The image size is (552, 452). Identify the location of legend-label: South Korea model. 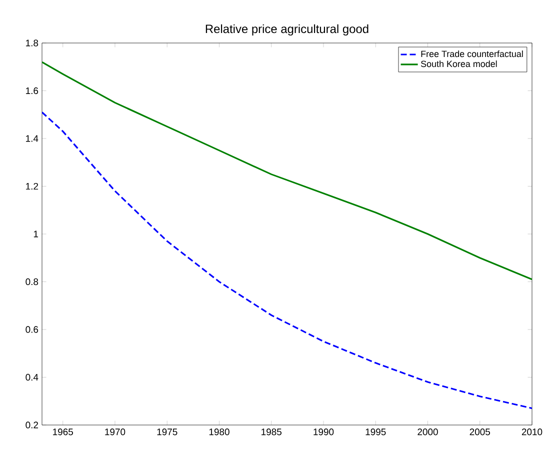
(458, 64).